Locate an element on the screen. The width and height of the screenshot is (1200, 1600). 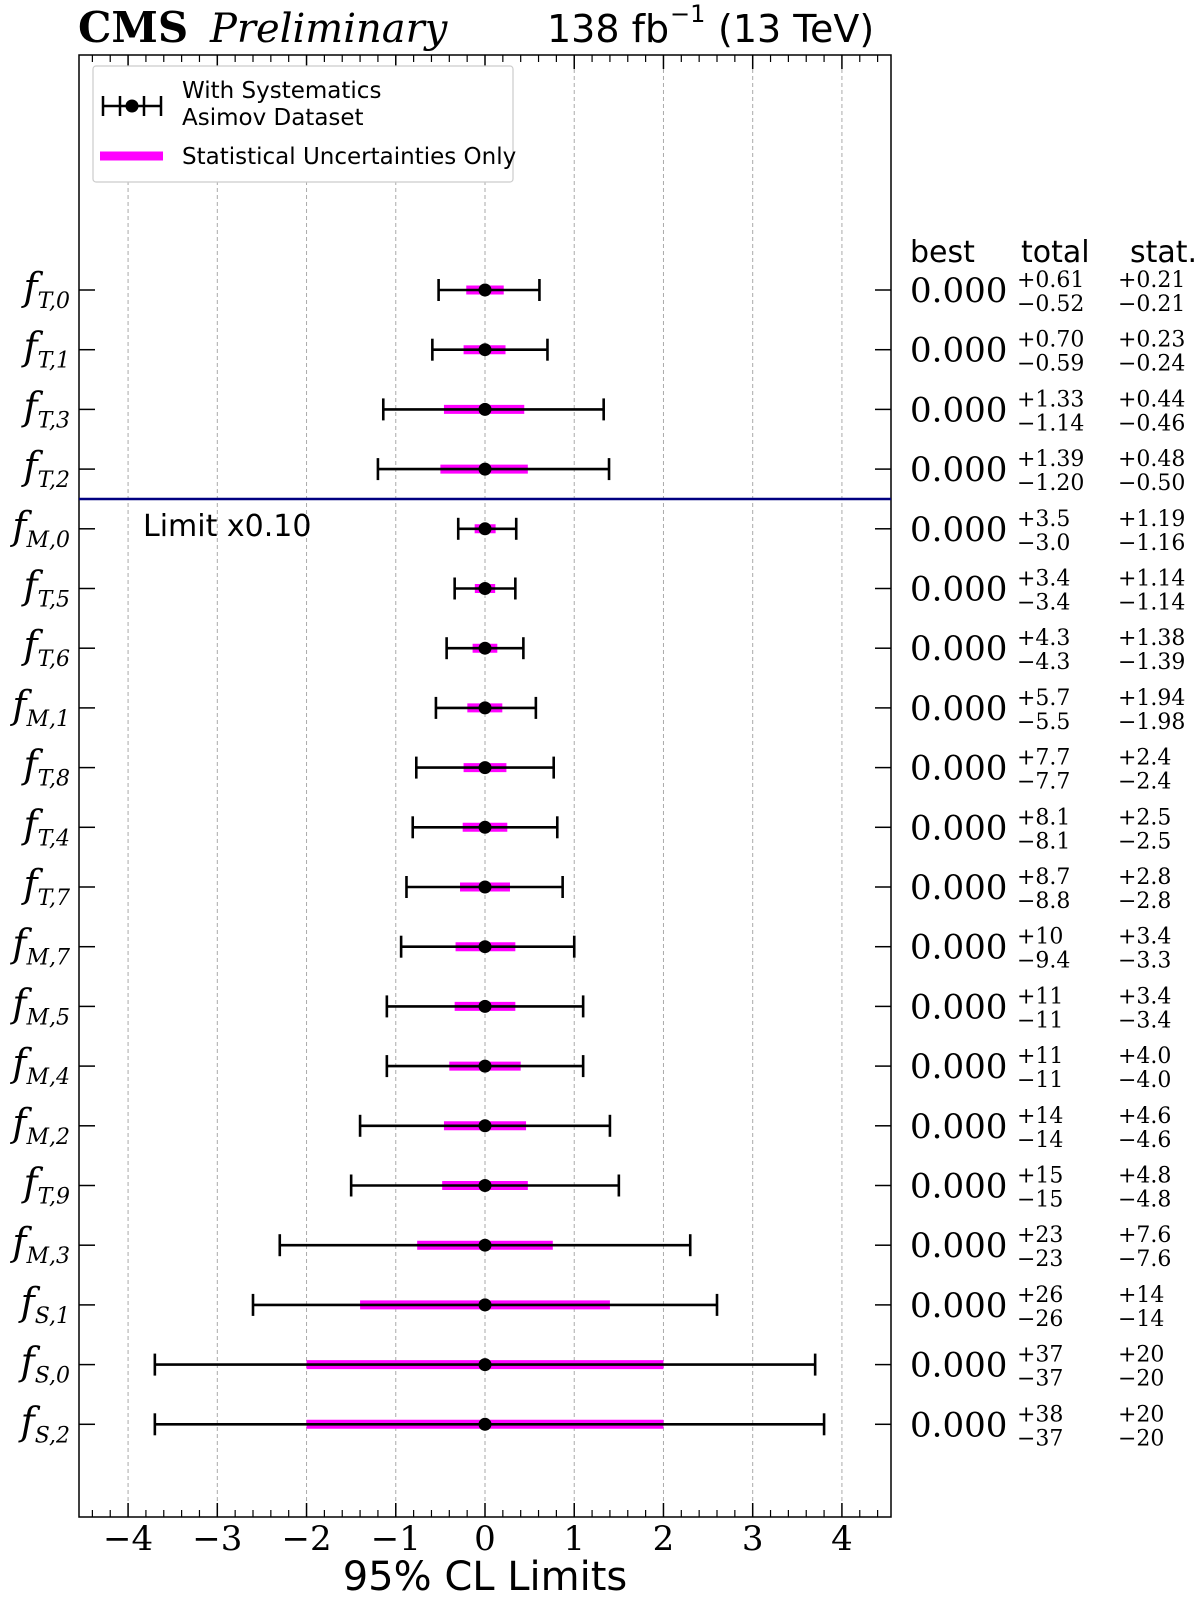
column-header-best: best is located at coordinates (942, 252).